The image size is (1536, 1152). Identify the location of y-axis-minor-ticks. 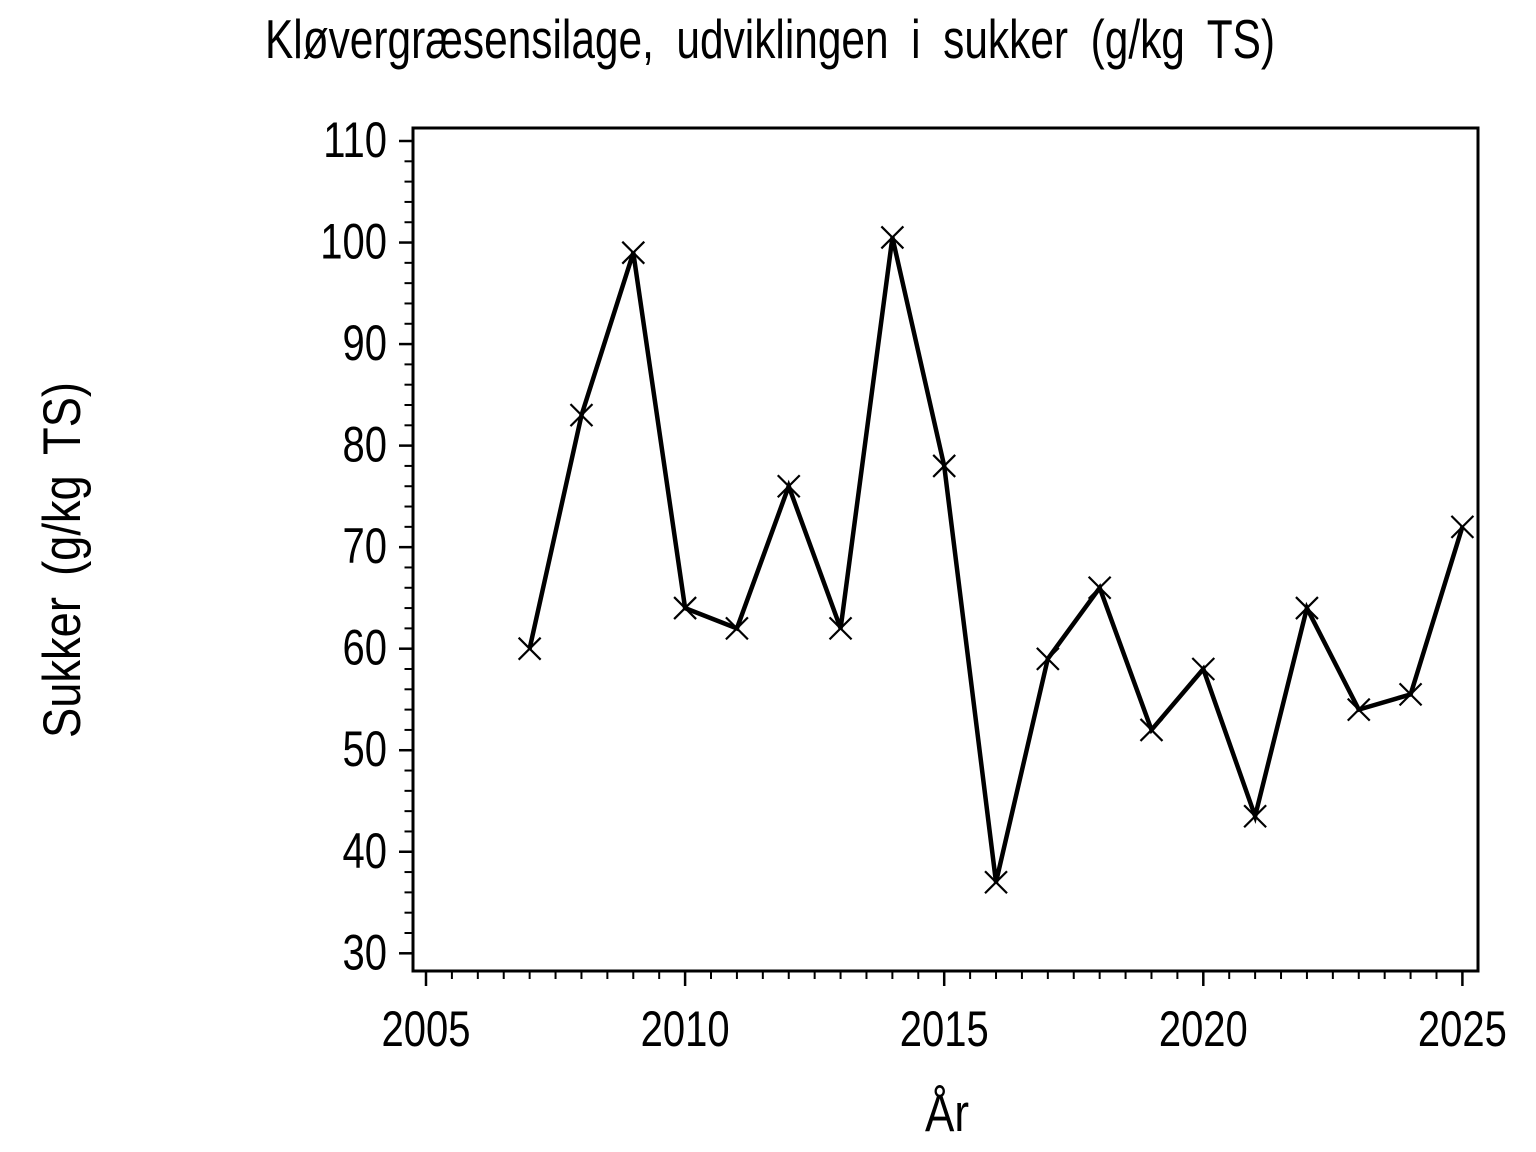
(408, 547).